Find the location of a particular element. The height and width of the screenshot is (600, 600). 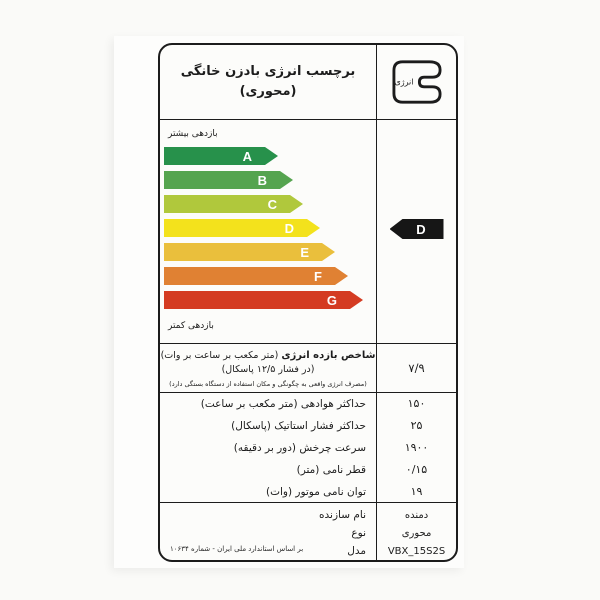

grade-arrow-row: A is located at coordinates (268, 159).